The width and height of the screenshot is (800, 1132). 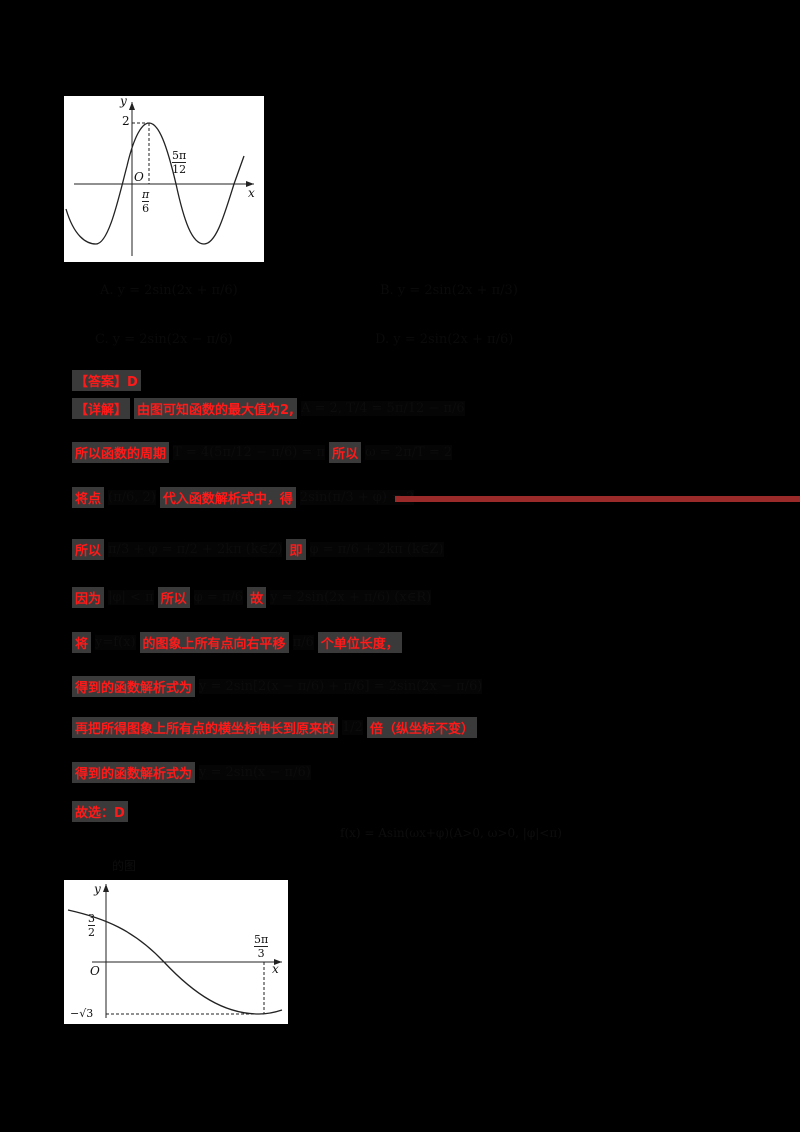 I want to click on sine-graph-2: y x O 3 2 −√3 5π 3, so click(x=176, y=952).